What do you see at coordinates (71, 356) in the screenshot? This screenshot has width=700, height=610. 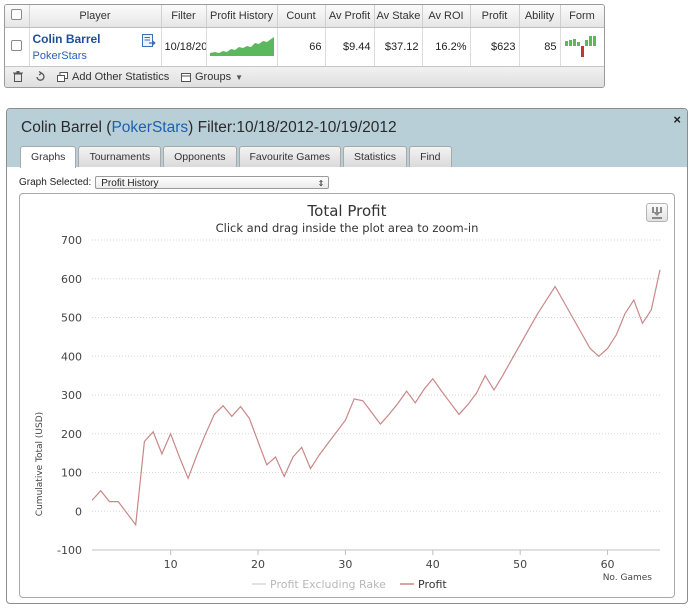 I see `y-tick-label: 400` at bounding box center [71, 356].